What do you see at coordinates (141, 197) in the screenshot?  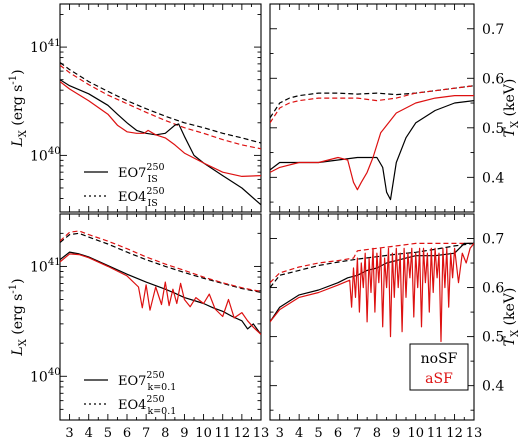 I see `legend-label: EO4250 IS` at bounding box center [141, 197].